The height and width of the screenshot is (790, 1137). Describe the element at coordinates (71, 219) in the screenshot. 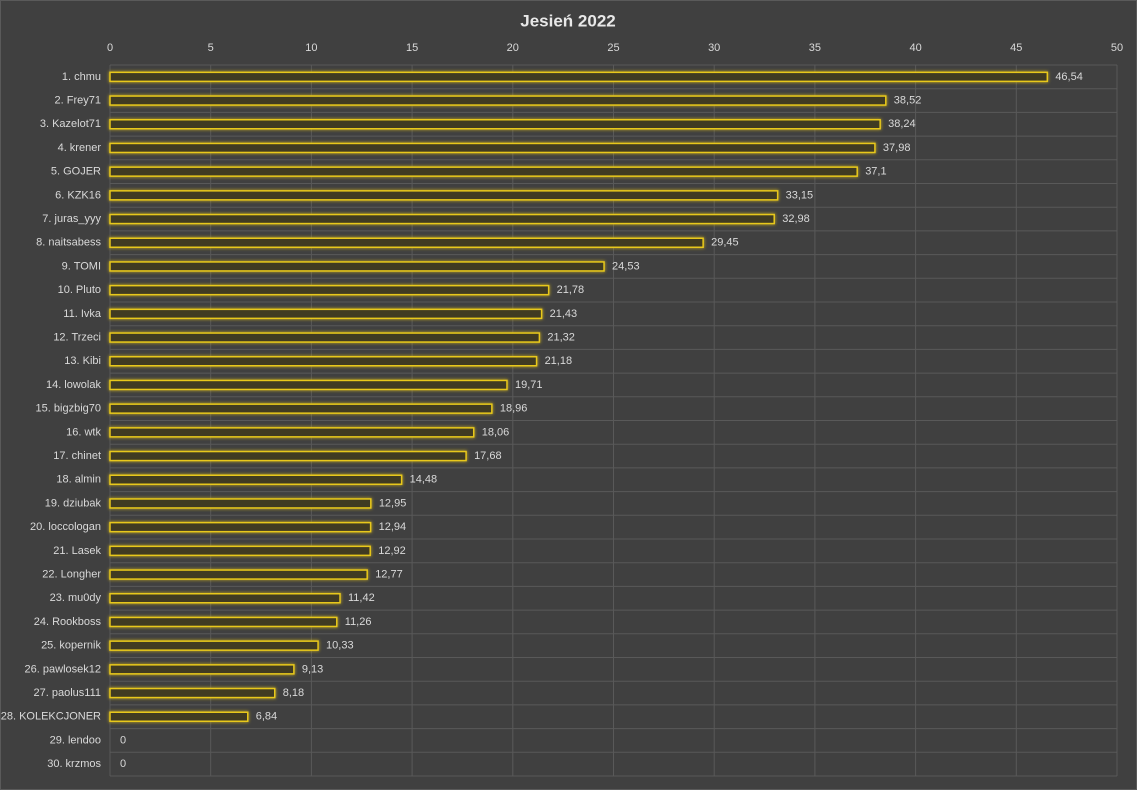

I see `y-tick-label: 7. juras_yyy` at that location.